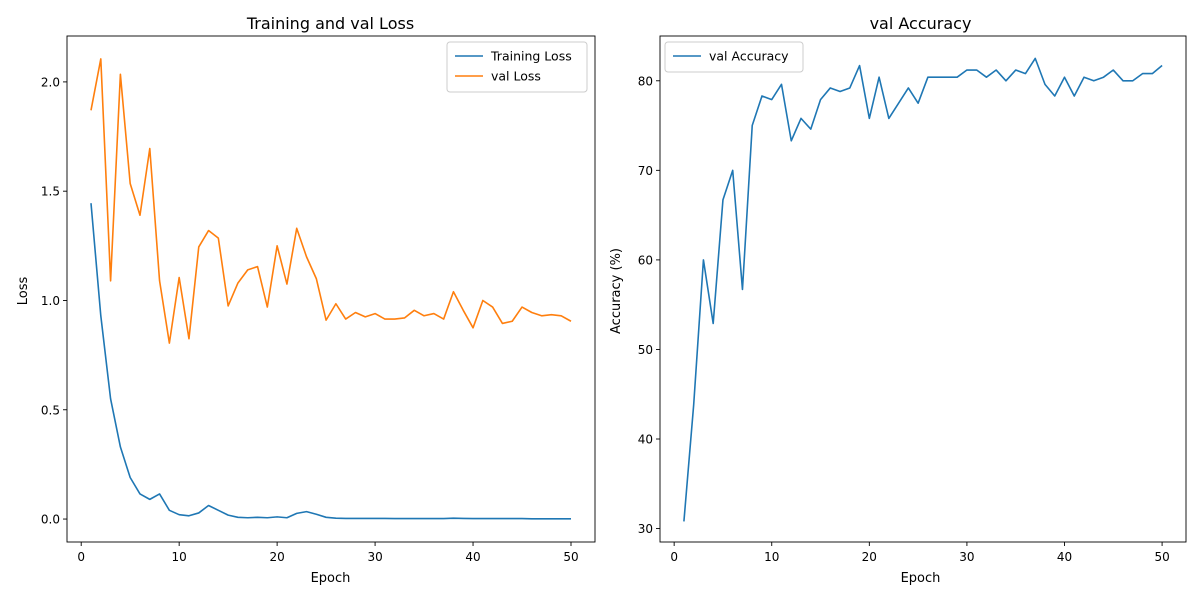 The width and height of the screenshot is (1200, 600). I want to click on accuracy-y-tick-label: 40, so click(645, 440).